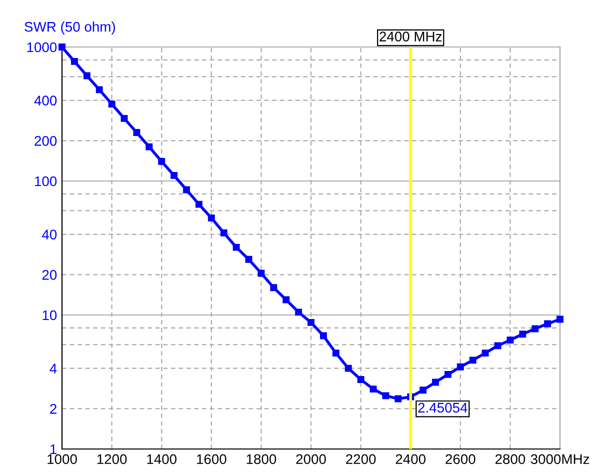 The image size is (603, 472). Describe the element at coordinates (461, 459) in the screenshot. I see `x-tick-label: 2600` at that location.